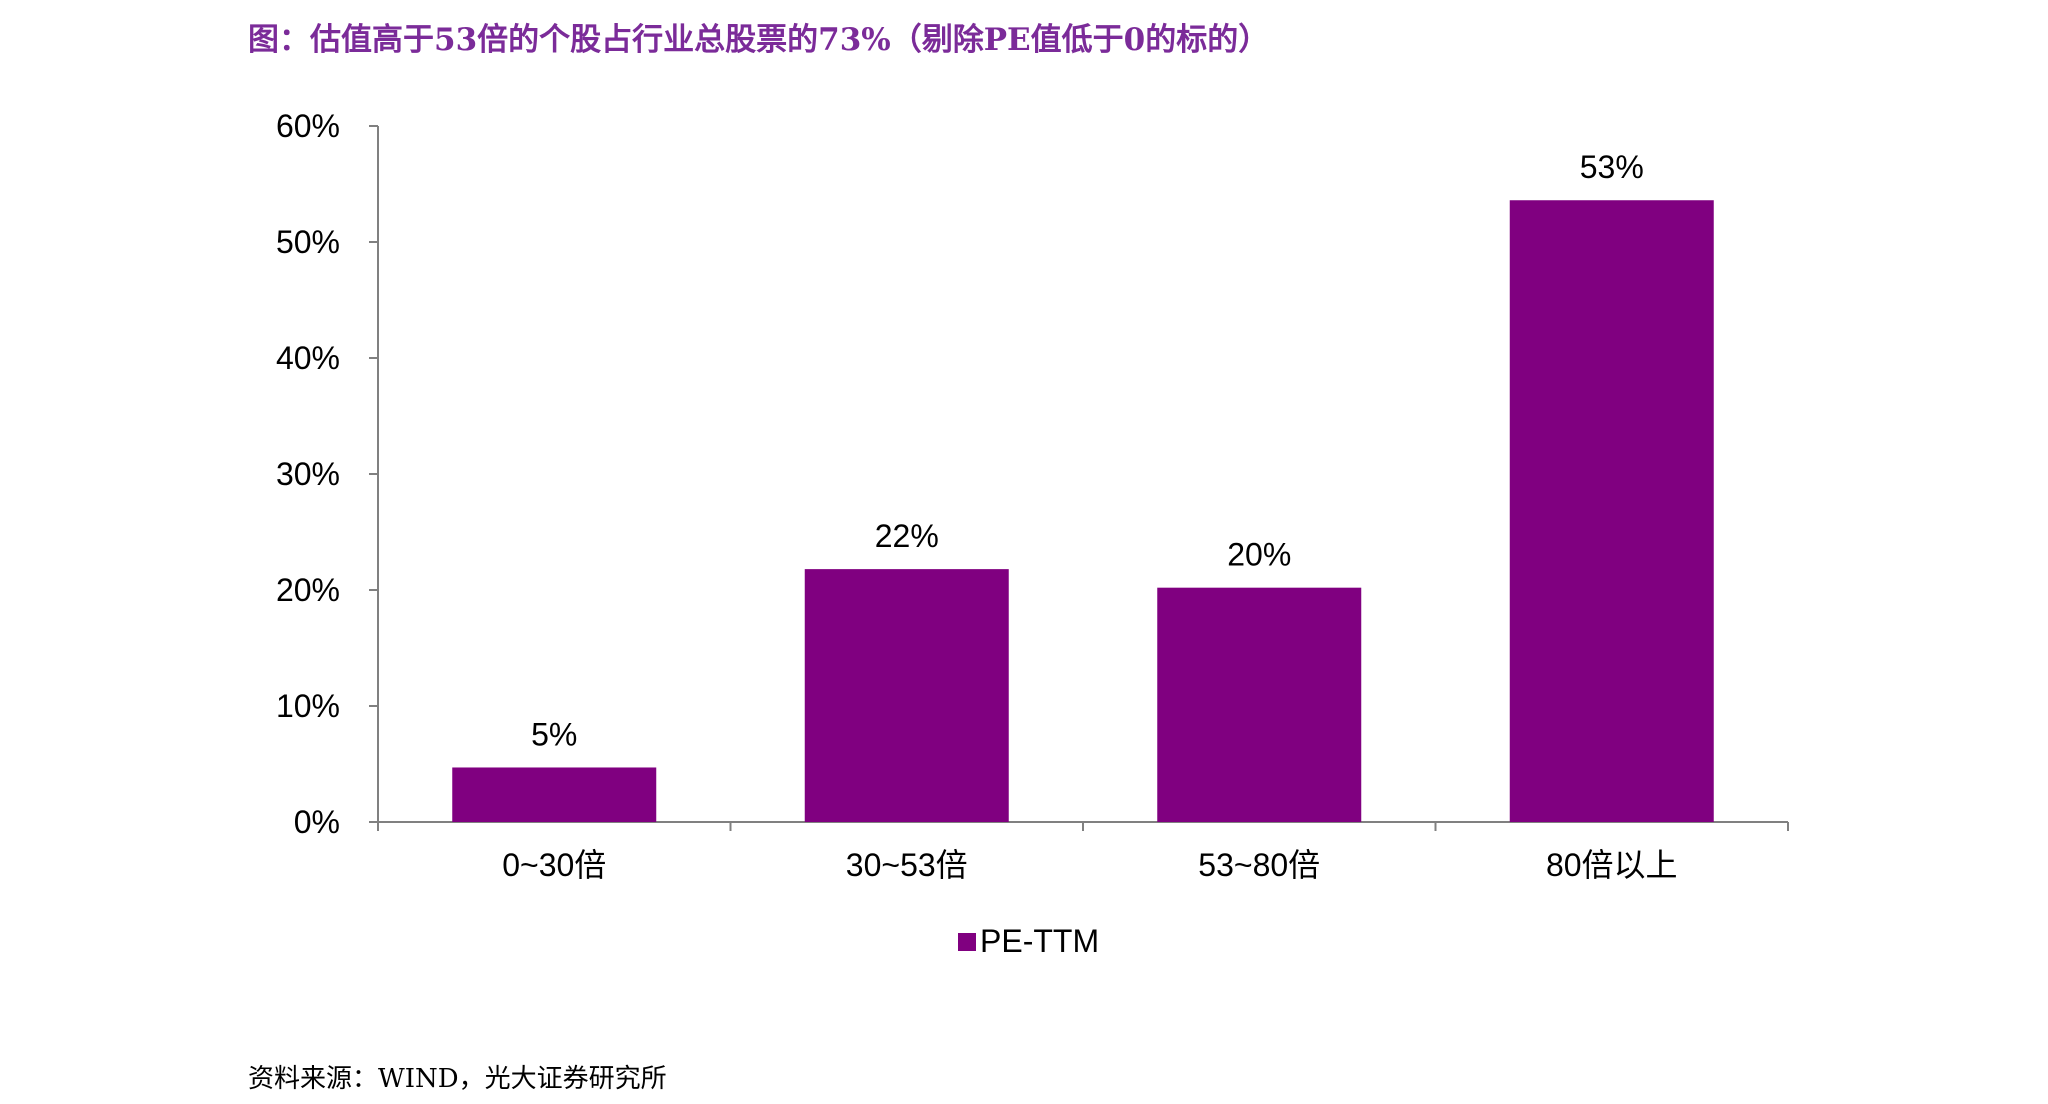  I want to click on y-tick-label: 60%, so click(308, 126).